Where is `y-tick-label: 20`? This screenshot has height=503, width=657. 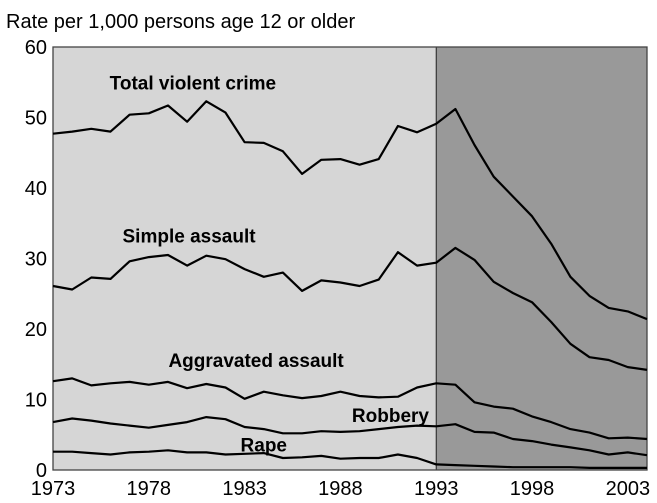
y-tick-label: 20 is located at coordinates (36, 330).